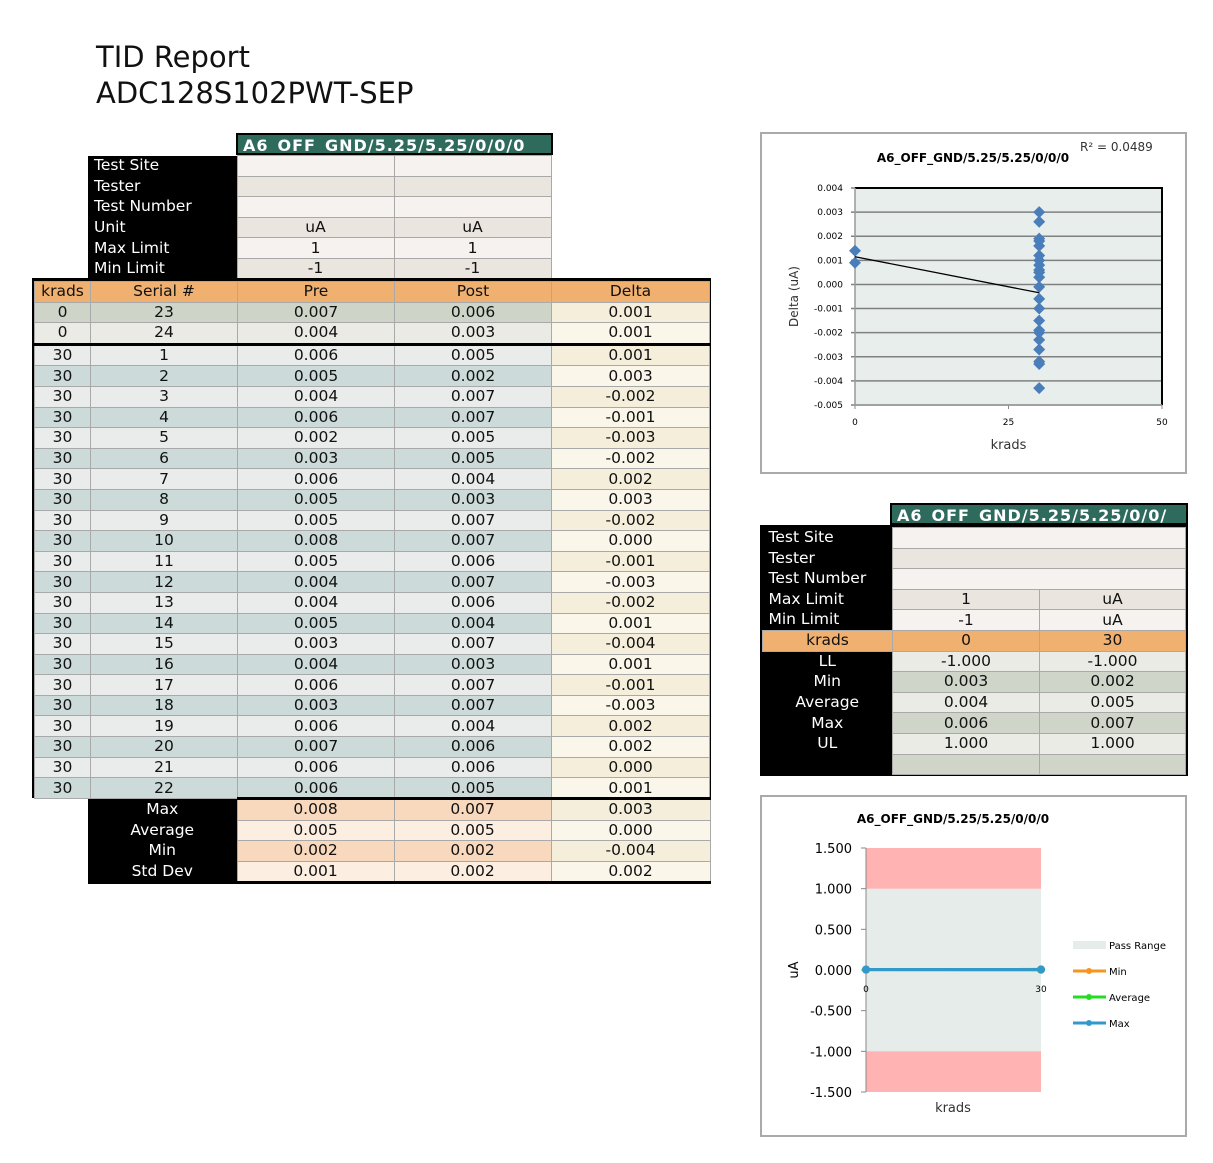  Describe the element at coordinates (472, 248) in the screenshot. I see `post-value: 1` at that location.